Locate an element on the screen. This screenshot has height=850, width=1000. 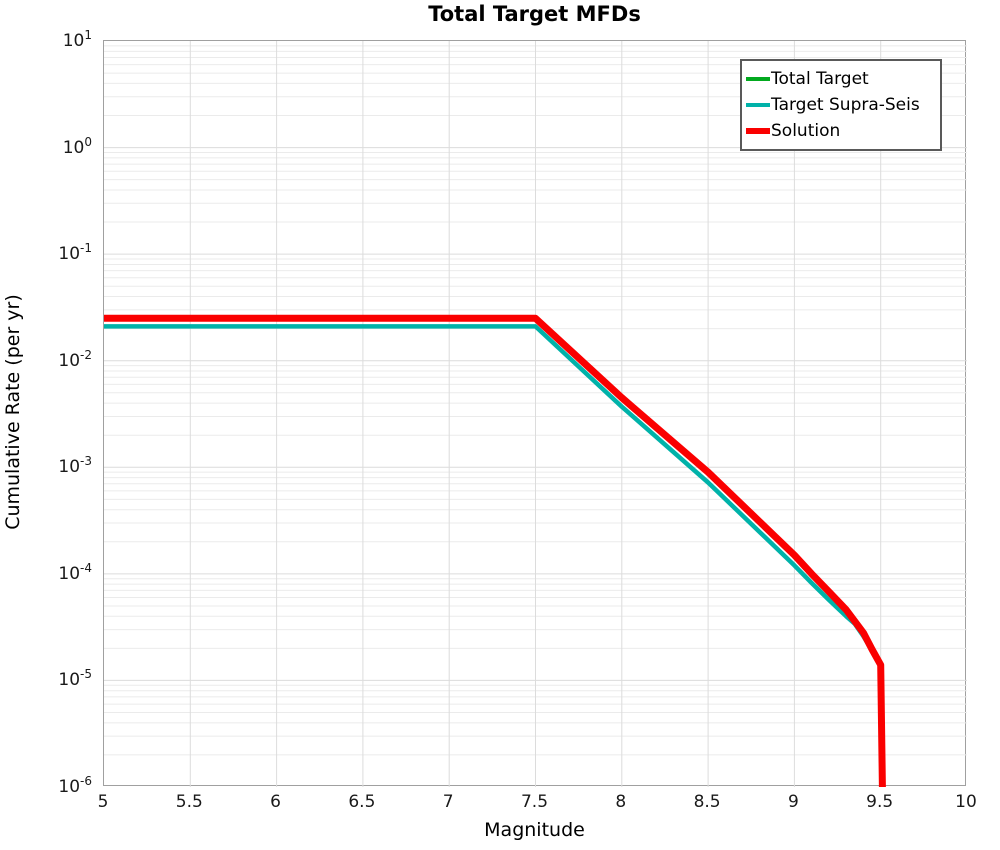
y-tick-exponent: -4 is located at coordinates (86, 568).